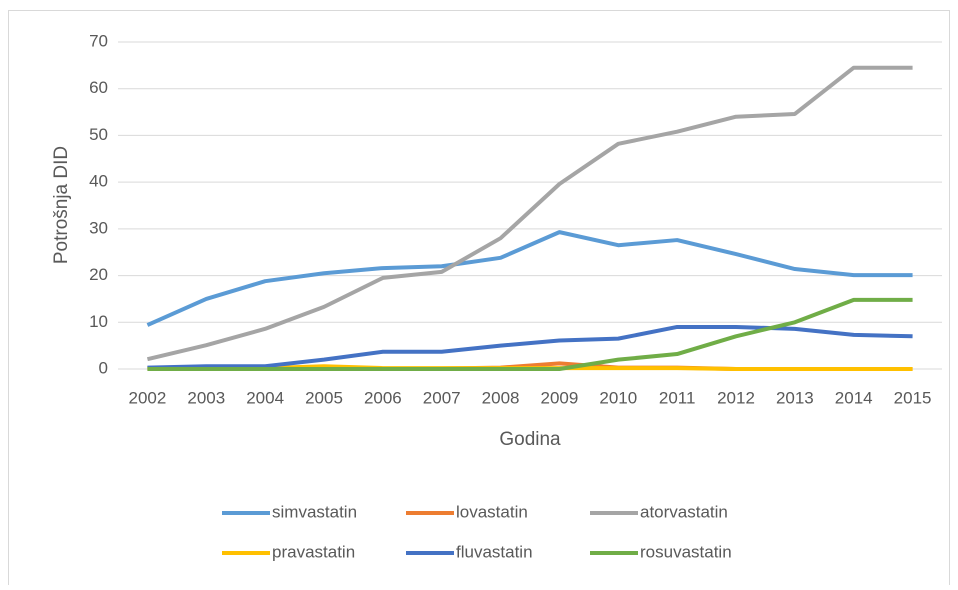 Image resolution: width=958 pixels, height=590 pixels. What do you see at coordinates (98, 227) in the screenshot?
I see `y-tick-label: 30` at bounding box center [98, 227].